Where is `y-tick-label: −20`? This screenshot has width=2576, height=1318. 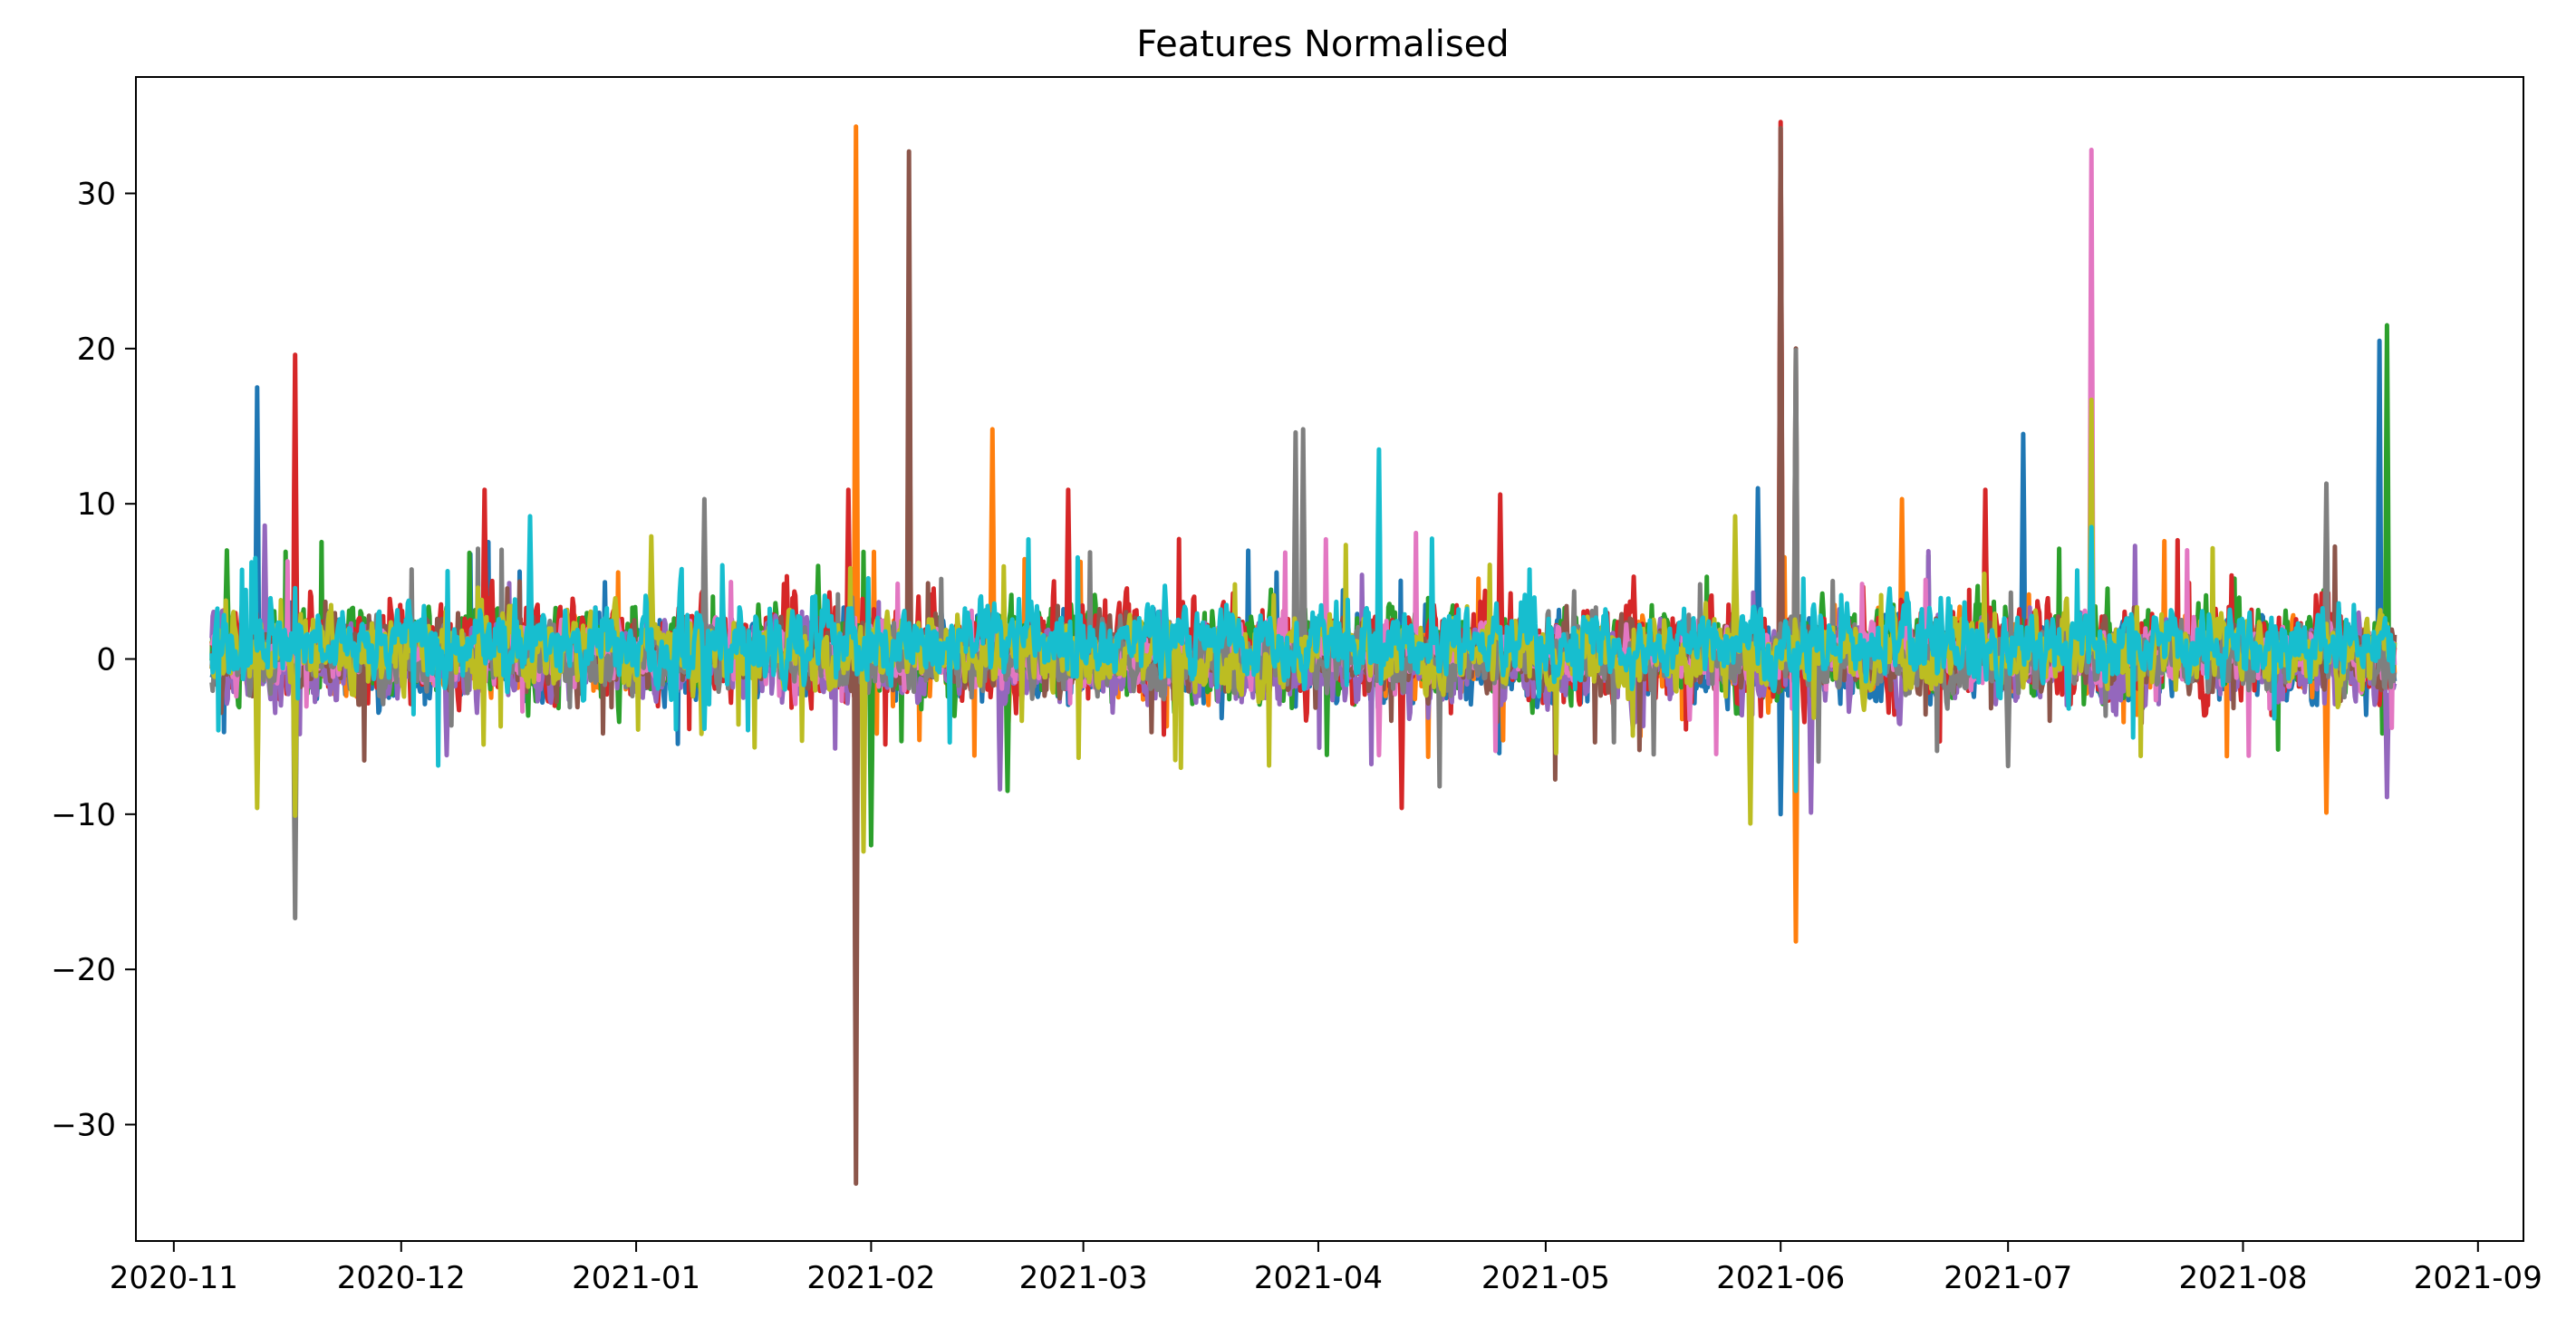 y-tick-label: −20 is located at coordinates (83, 970).